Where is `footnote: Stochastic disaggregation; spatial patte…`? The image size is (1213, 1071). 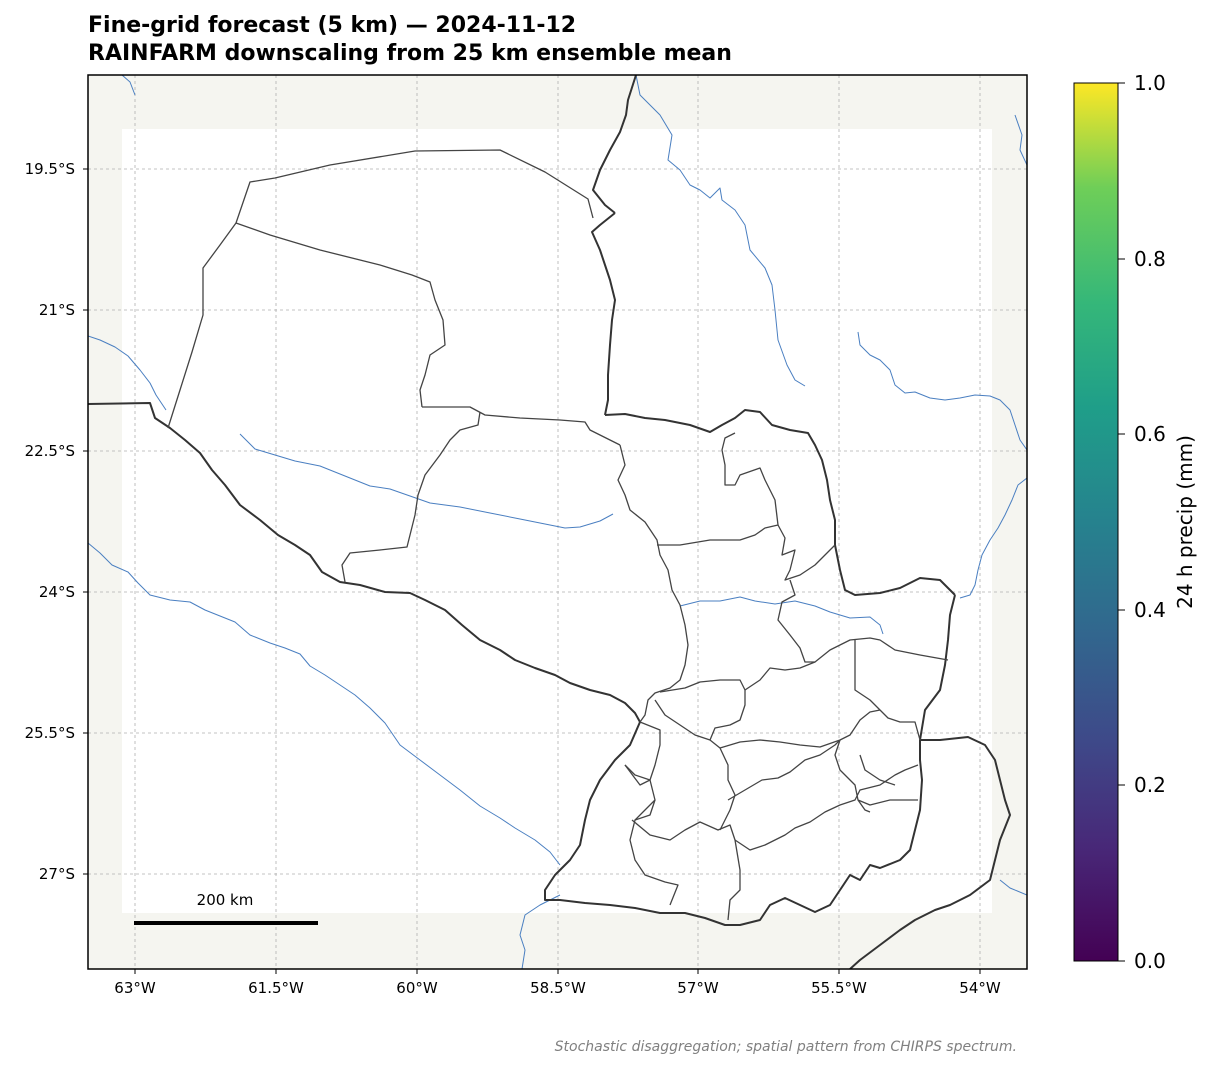
footnote: Stochastic disaggregation; spatial patte… is located at coordinates (785, 1047).